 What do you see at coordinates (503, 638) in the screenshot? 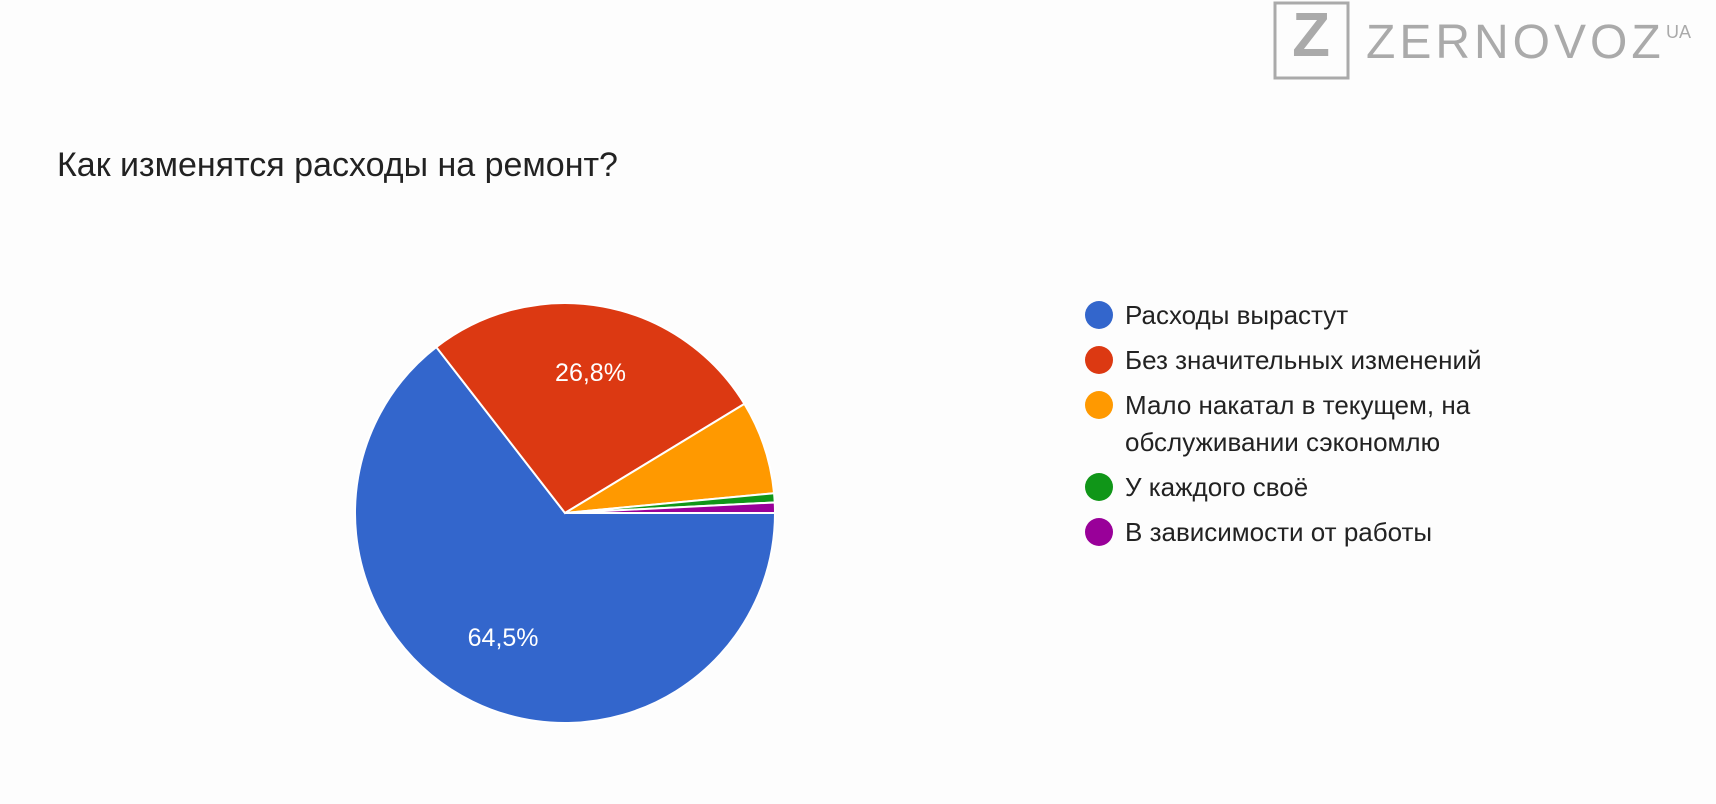
I see `data-label: 64,5%` at bounding box center [503, 638].